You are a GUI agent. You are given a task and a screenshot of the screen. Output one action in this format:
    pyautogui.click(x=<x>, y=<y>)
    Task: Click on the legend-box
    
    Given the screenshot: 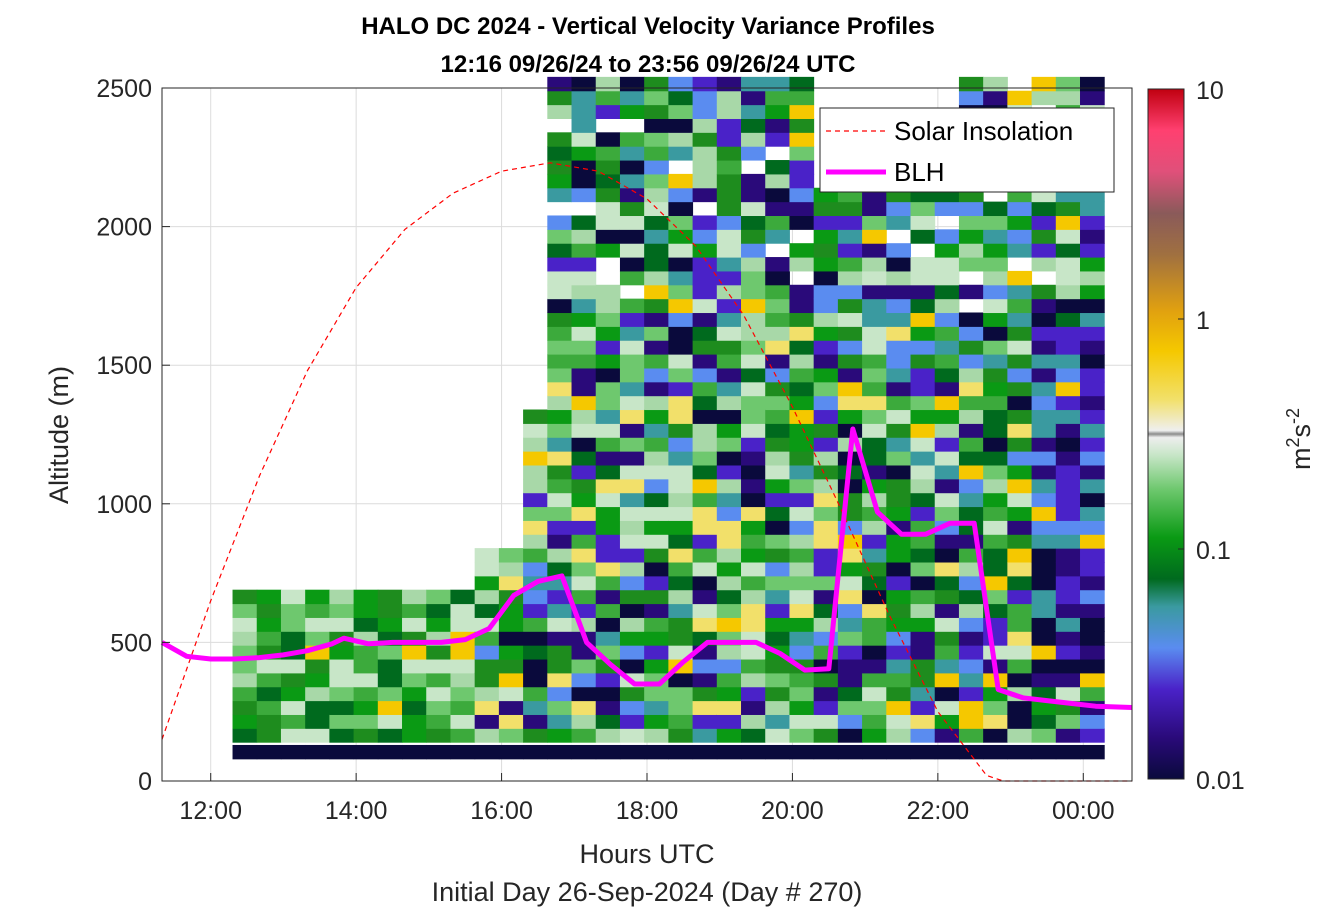 What is the action you would take?
    pyautogui.click(x=967, y=150)
    